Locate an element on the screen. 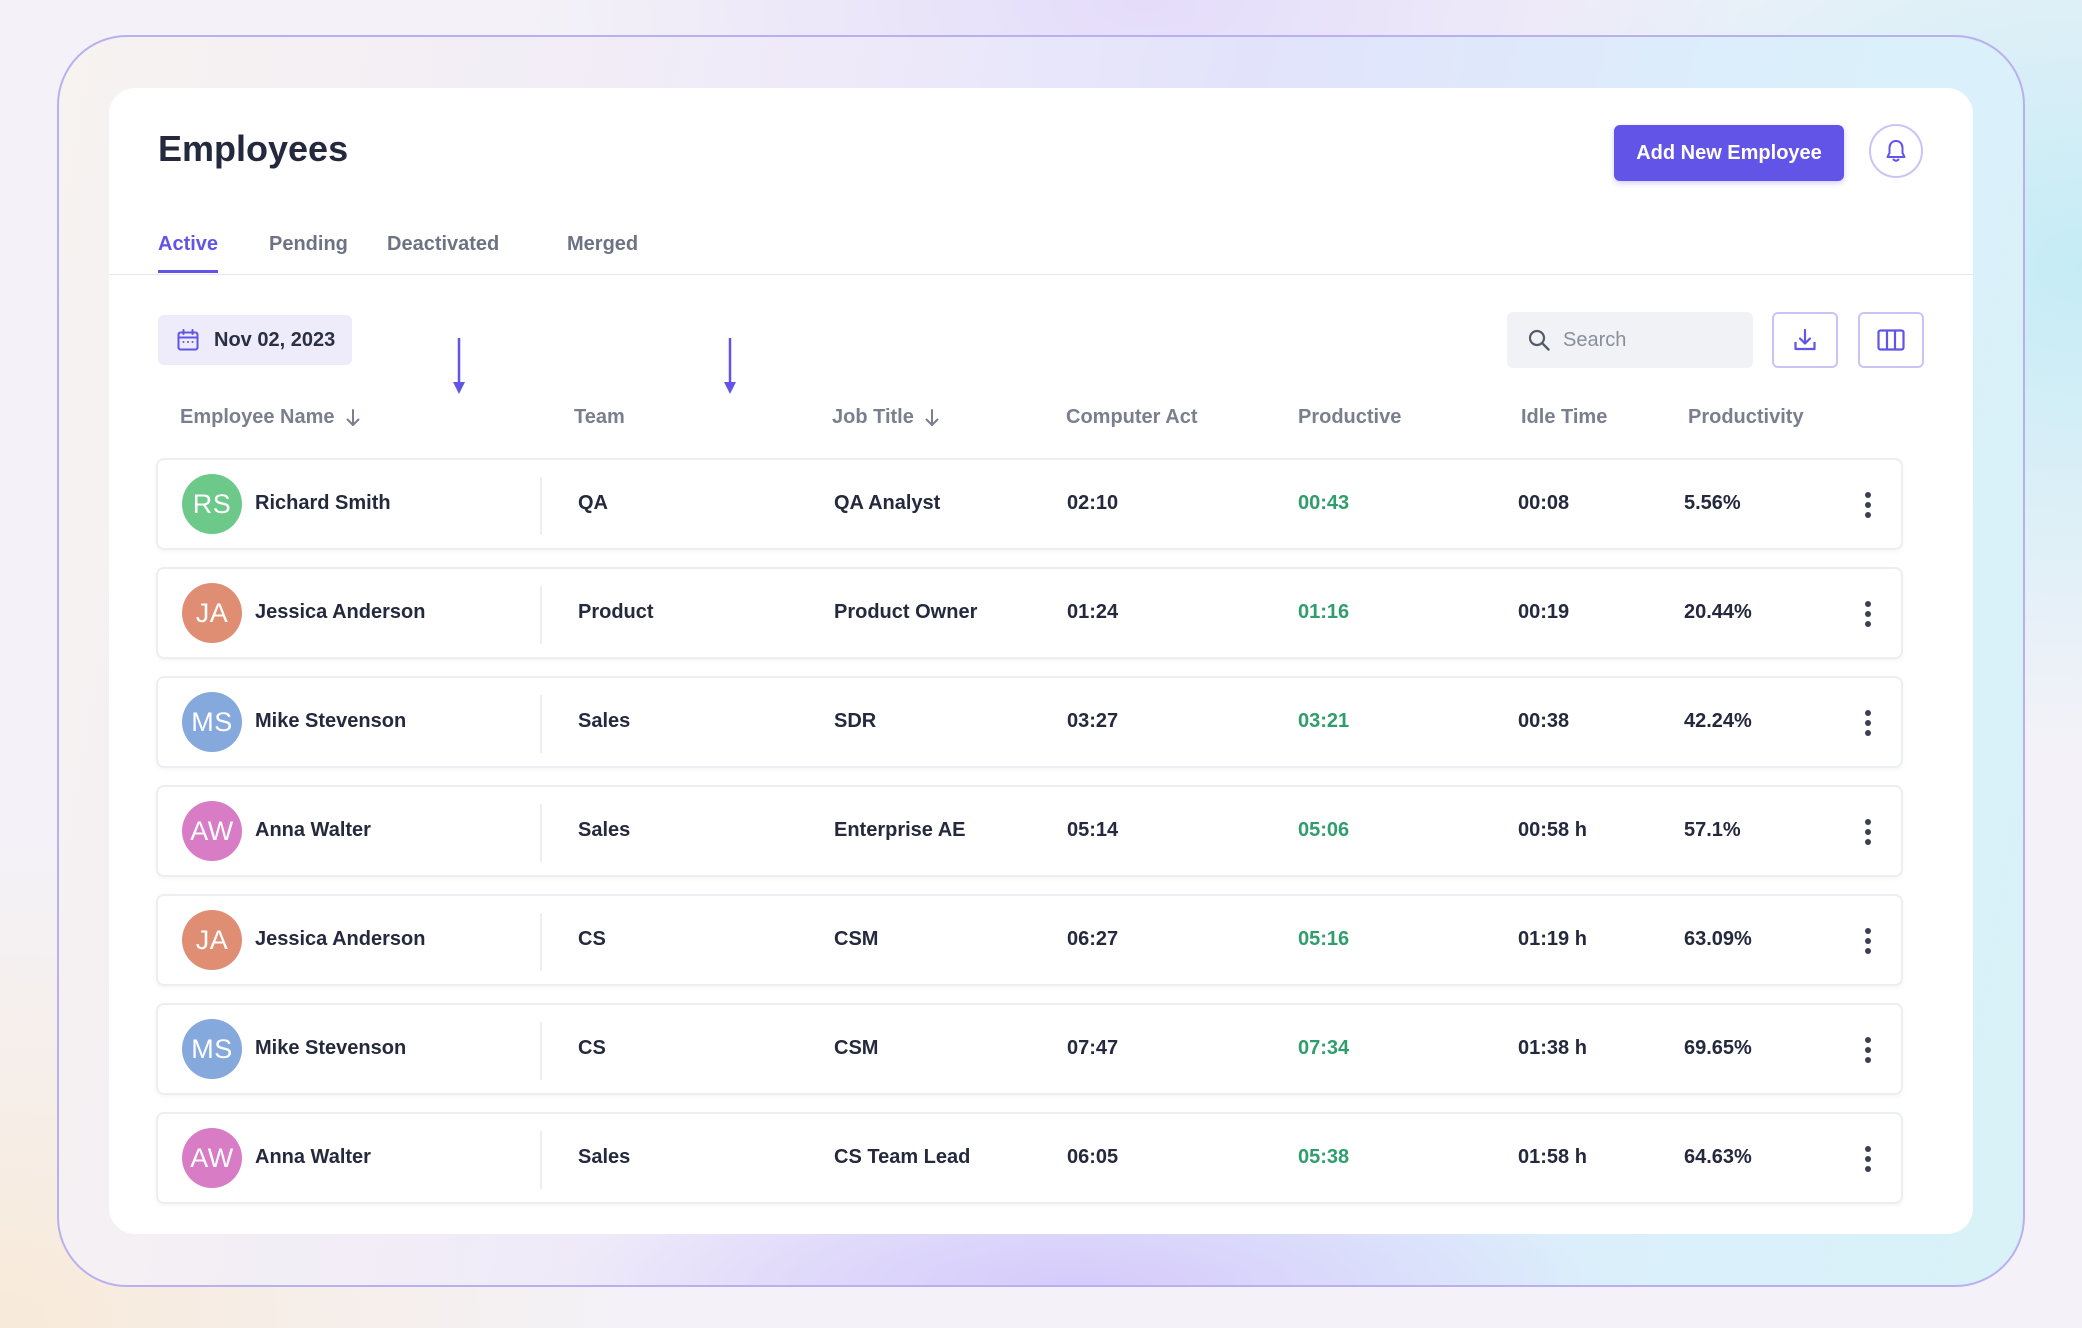 This screenshot has height=1328, width=2082. avatar: MS is located at coordinates (212, 1049).